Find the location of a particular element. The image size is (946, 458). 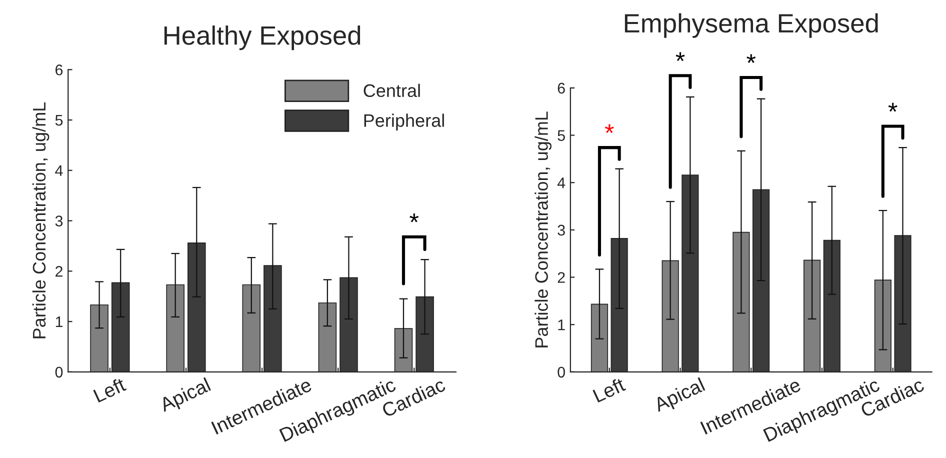

chart-title: Healthy Exposed is located at coordinates (262, 37).